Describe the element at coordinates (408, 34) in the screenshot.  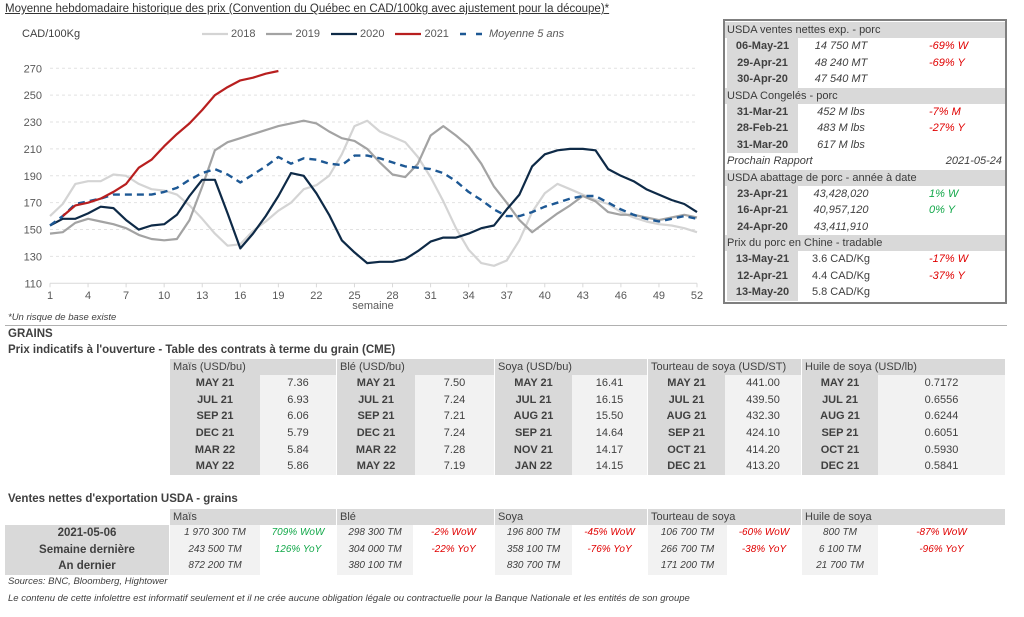
I see `legend-swatch-2021` at that location.